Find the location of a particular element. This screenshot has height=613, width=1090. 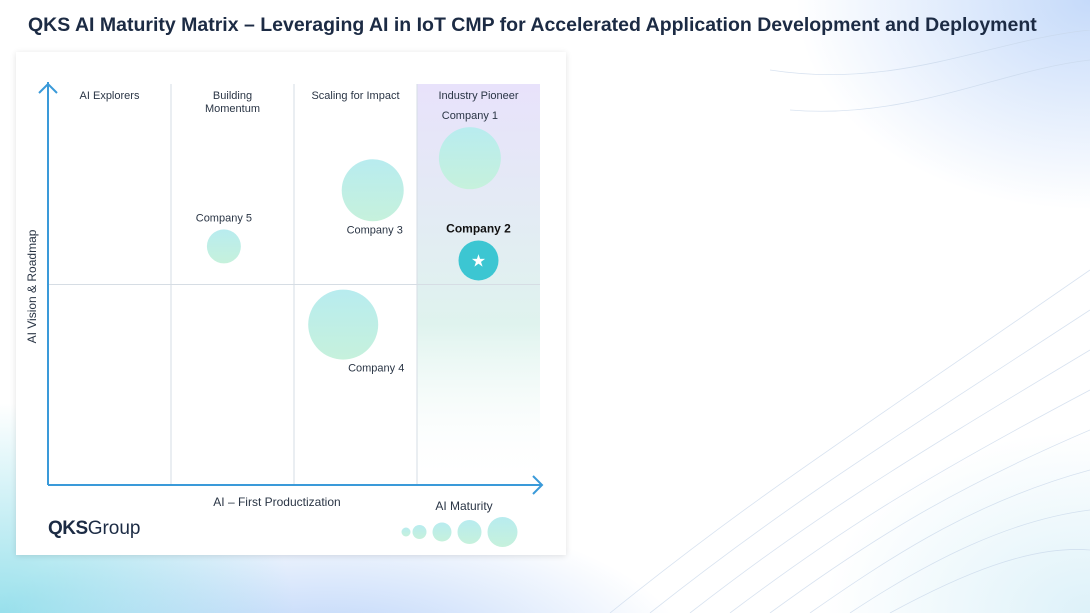

data-point-label: Company 1 is located at coordinates (470, 116).